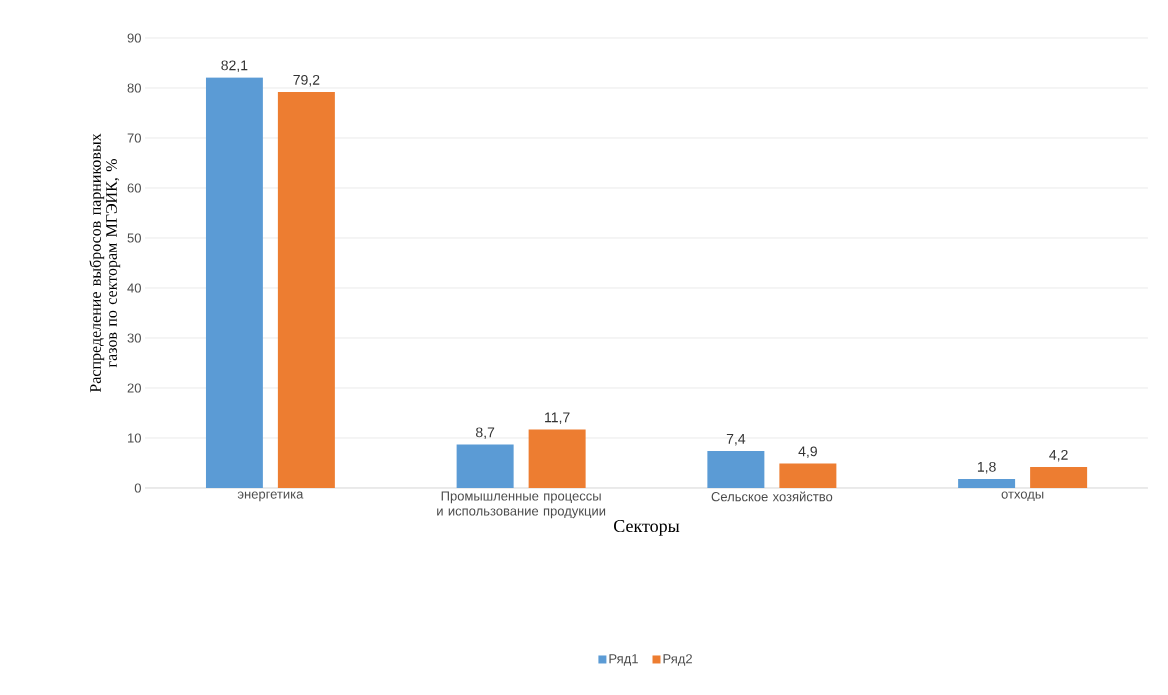 The image size is (1168, 695). Describe the element at coordinates (772, 496) in the screenshot. I see `x-tick-label: Сельское хозяйство` at that location.